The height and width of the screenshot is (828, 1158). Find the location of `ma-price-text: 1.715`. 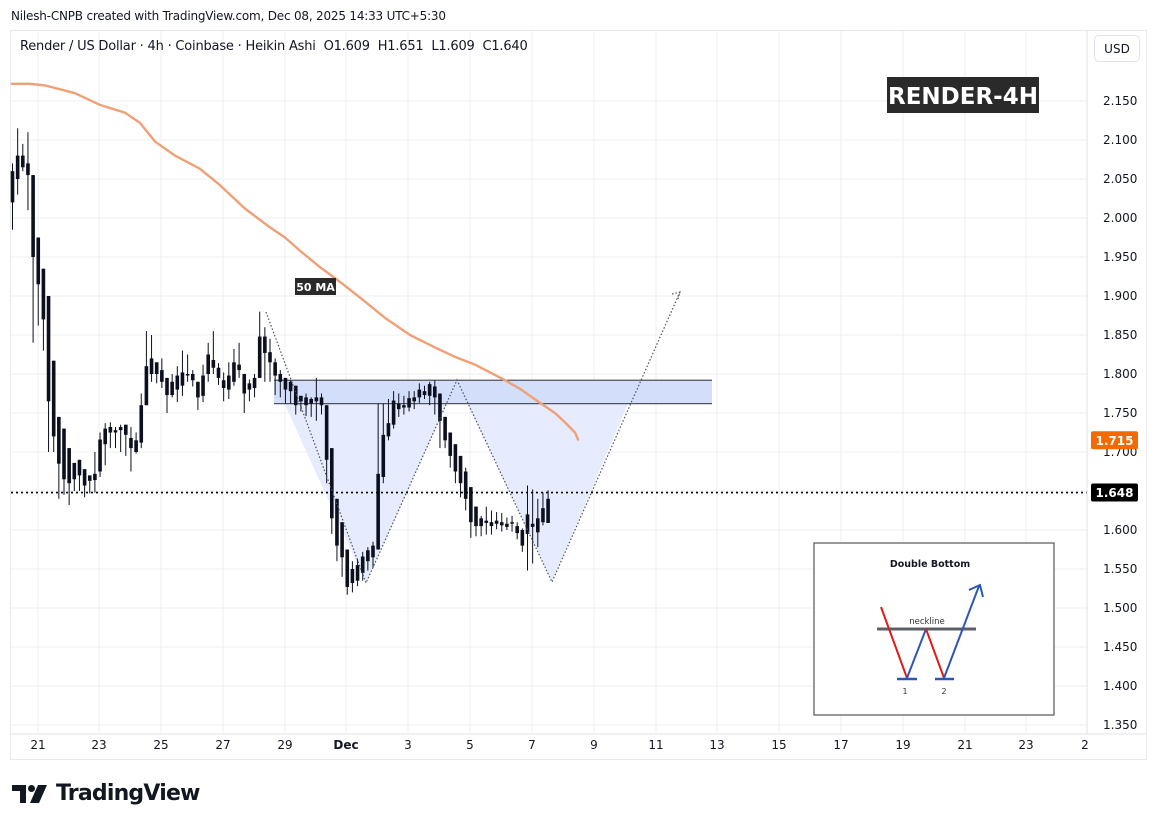

ma-price-text: 1.715 is located at coordinates (1115, 441).